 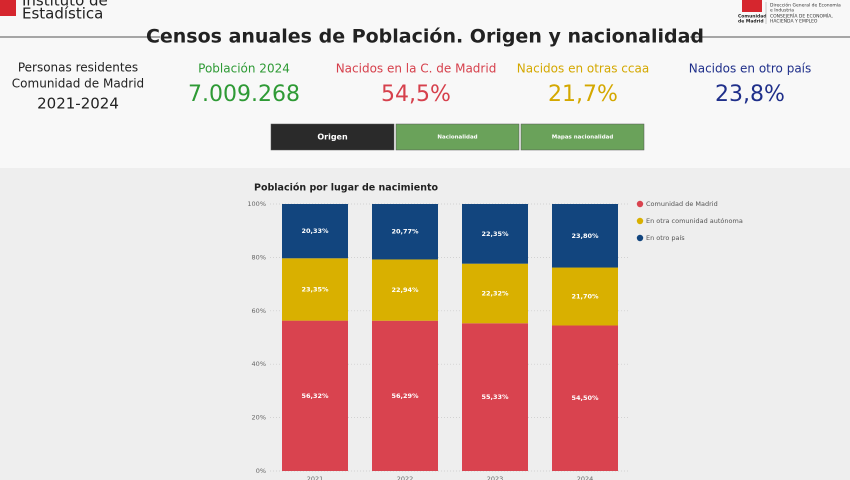 I want to click on legend-label: Comunidad de Madrid, so click(x=682, y=204).